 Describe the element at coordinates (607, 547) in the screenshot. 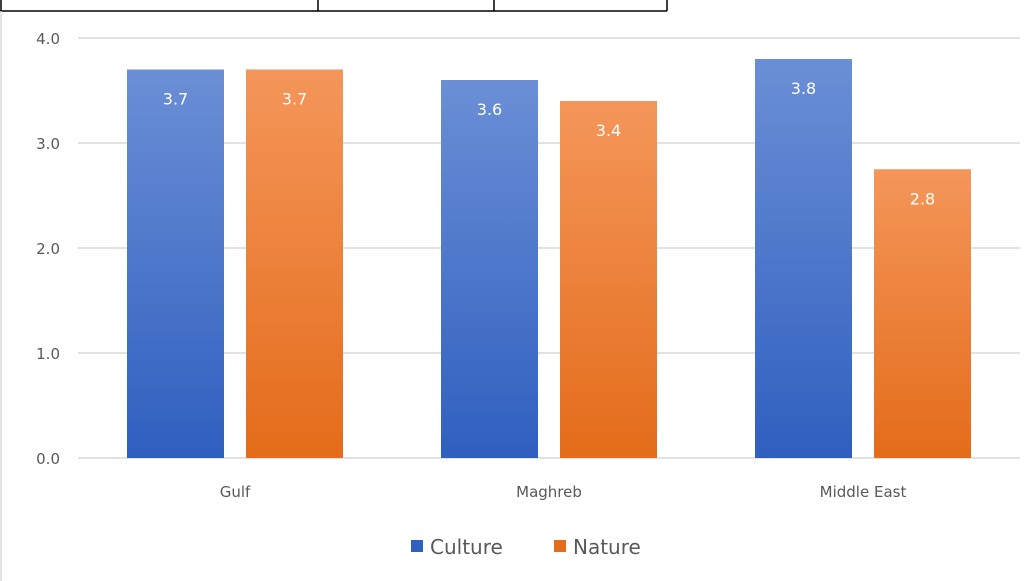

I see `legend-label-nature: Nature` at that location.